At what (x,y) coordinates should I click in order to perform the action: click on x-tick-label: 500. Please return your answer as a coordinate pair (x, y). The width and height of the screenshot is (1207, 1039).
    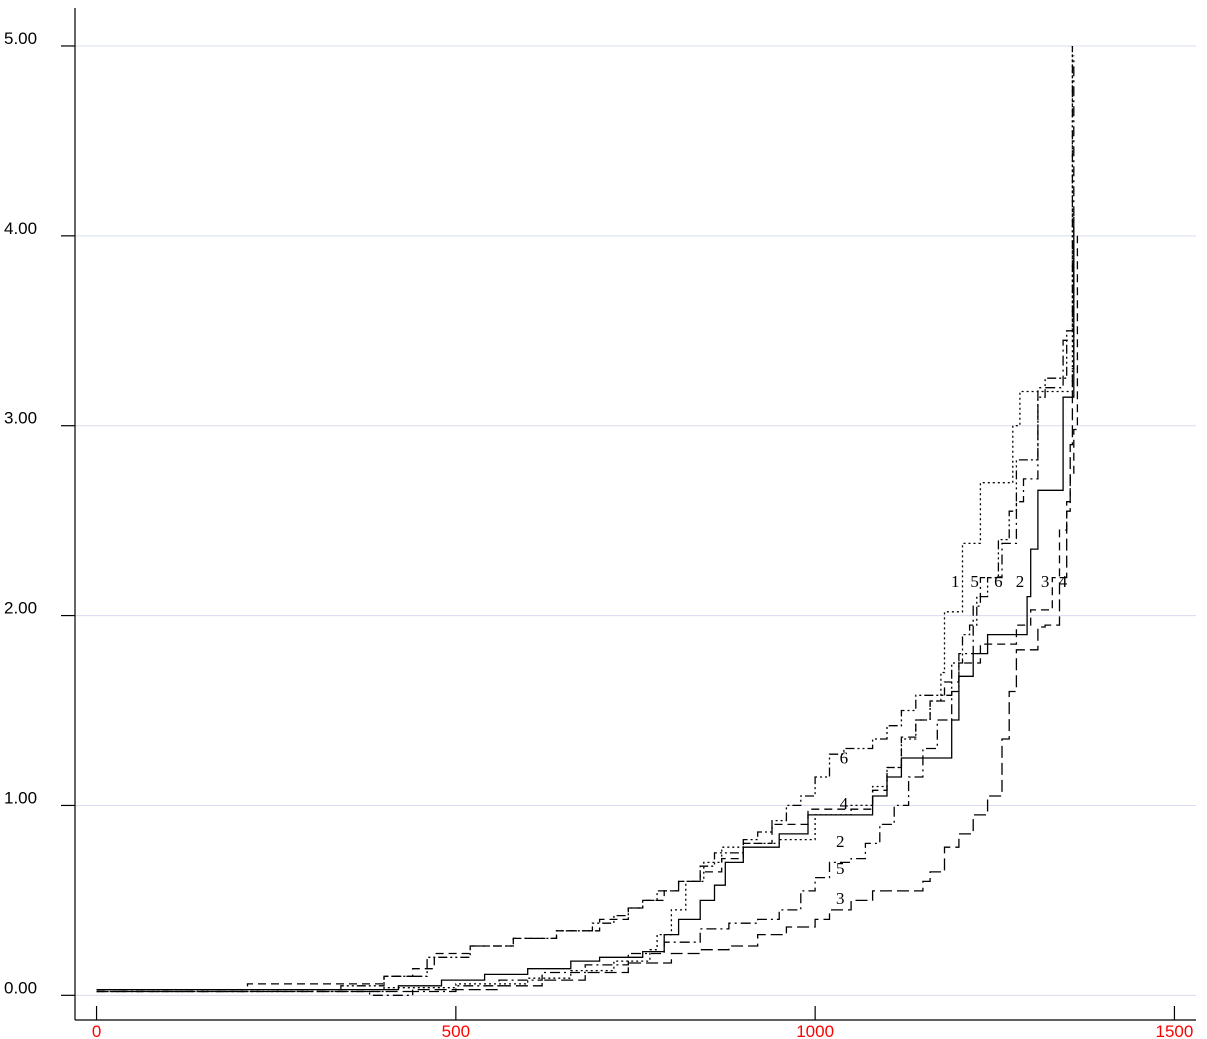
    Looking at the image, I should click on (456, 1030).